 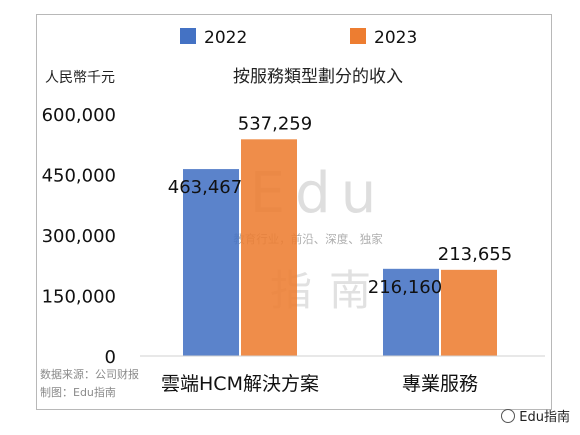 I want to click on maker-note: 制图：Edu指南, so click(x=78, y=392).